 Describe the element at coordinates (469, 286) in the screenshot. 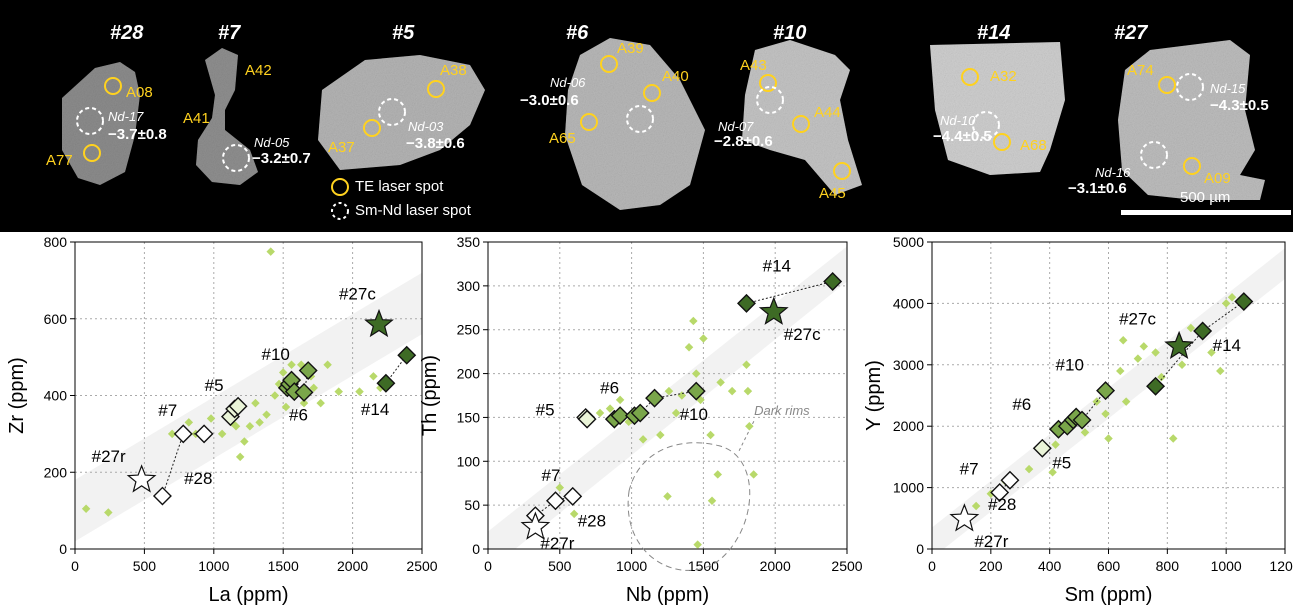

I see `y-tick-label: 300` at that location.